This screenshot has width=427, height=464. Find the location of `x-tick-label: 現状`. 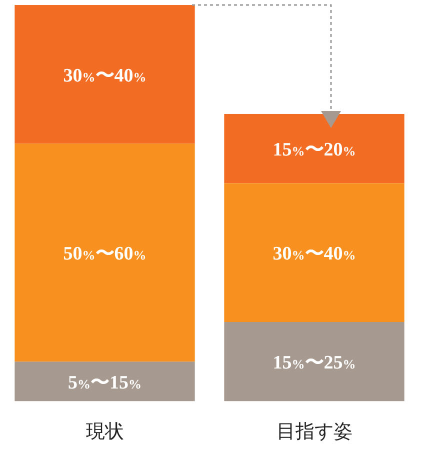

x-tick-label: 現状 is located at coordinates (105, 431).